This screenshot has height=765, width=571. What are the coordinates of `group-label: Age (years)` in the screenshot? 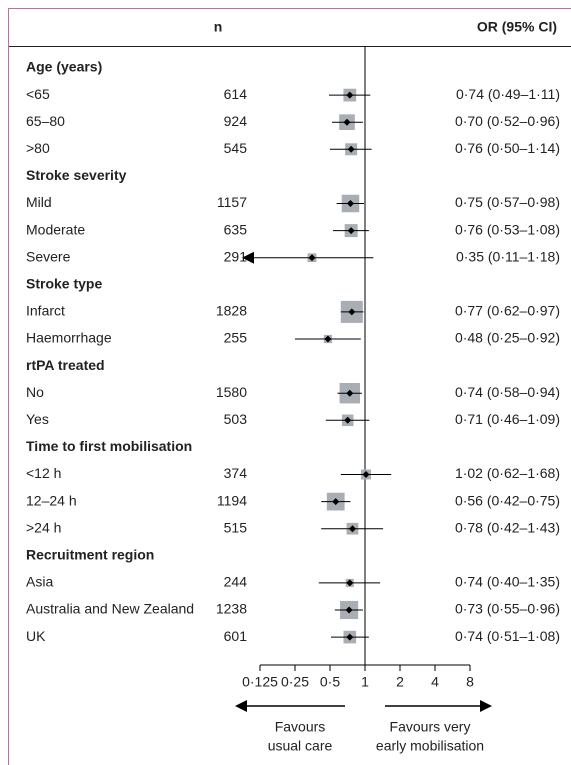 It's located at (64, 67).